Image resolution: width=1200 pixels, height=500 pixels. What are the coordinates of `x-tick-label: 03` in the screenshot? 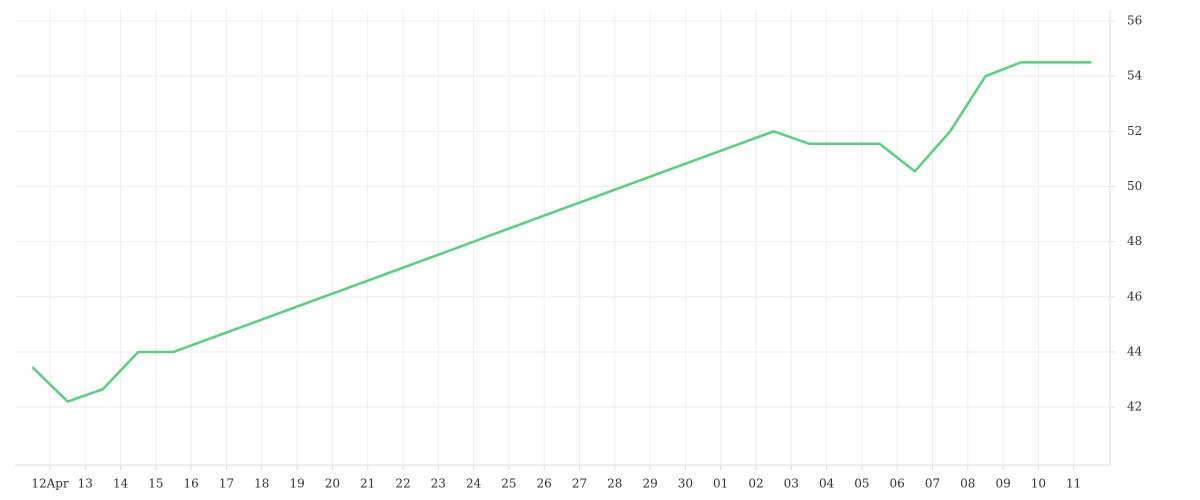 It's located at (791, 484).